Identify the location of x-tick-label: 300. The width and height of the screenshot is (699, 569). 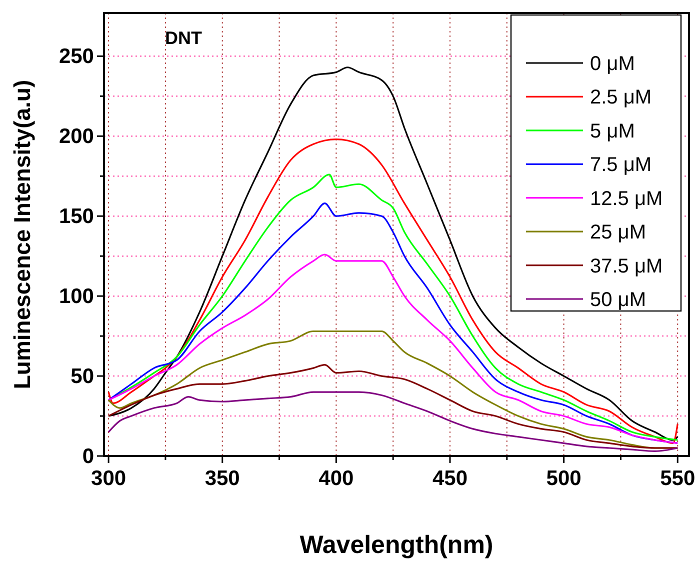
(108, 478).